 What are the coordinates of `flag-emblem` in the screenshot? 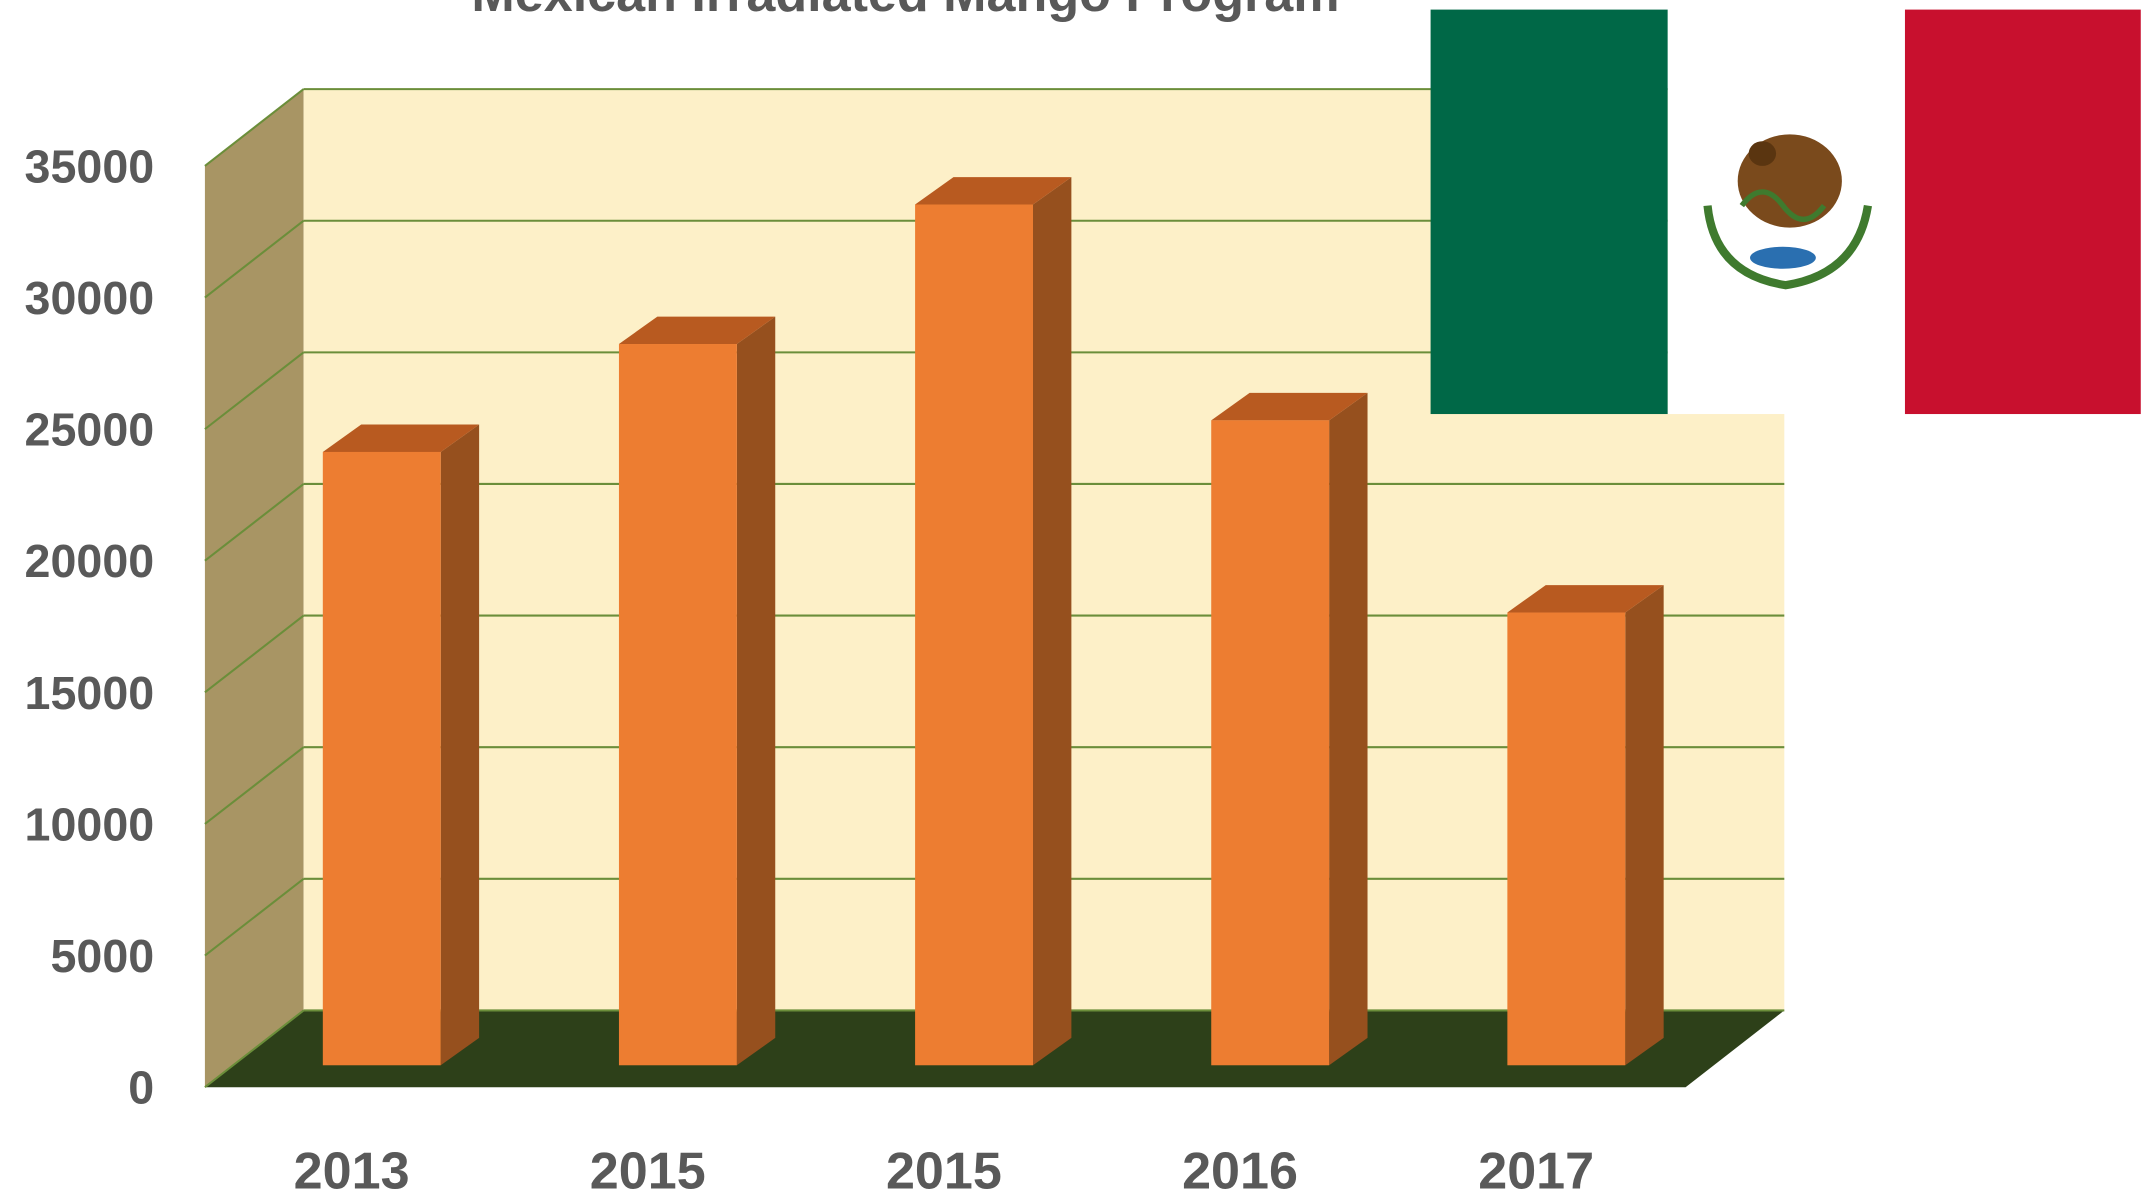 It's located at (1788, 212).